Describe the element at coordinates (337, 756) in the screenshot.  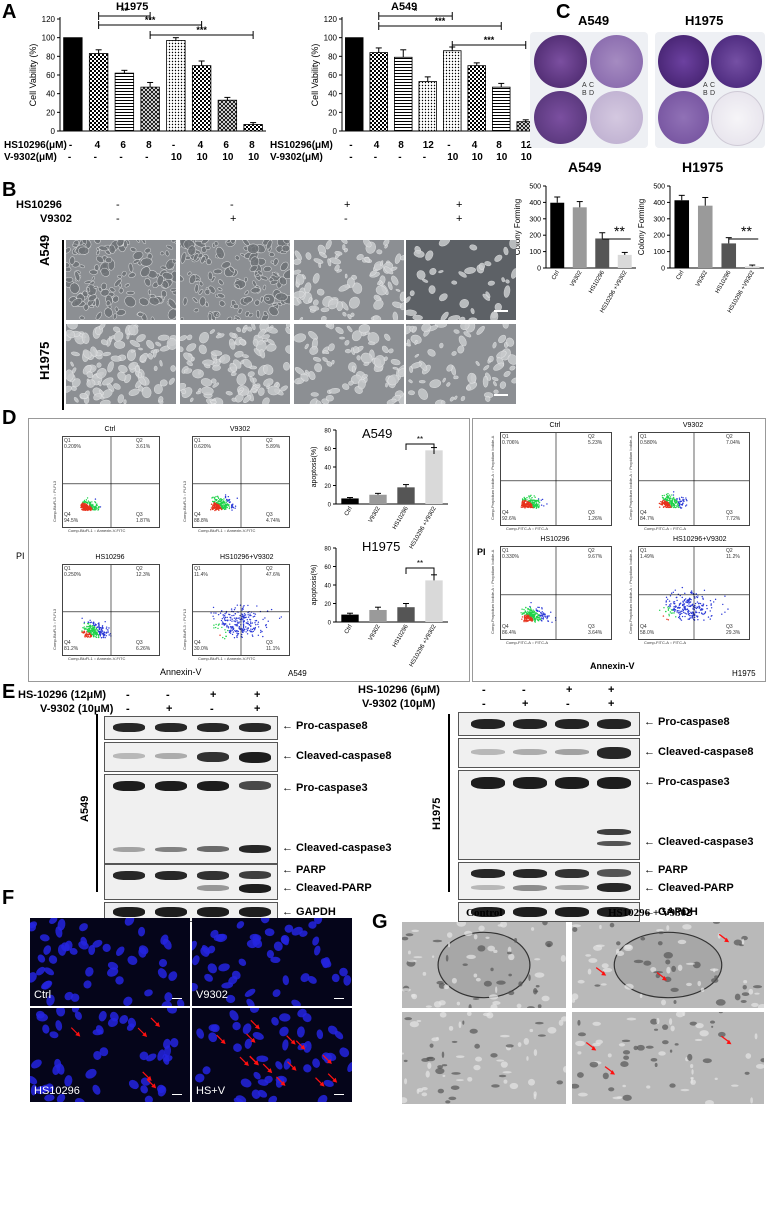
I see `band-label-cleaved-caspase8: ← Cleaved-caspase8` at that location.